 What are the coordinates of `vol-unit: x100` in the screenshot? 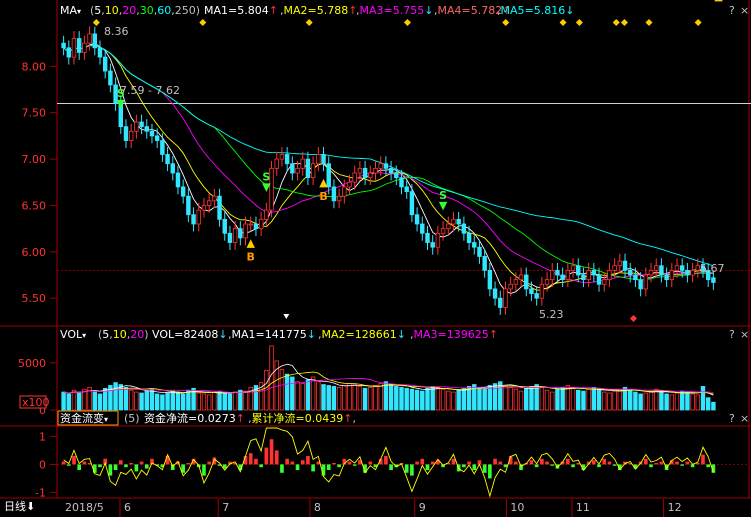 It's located at (36, 402).